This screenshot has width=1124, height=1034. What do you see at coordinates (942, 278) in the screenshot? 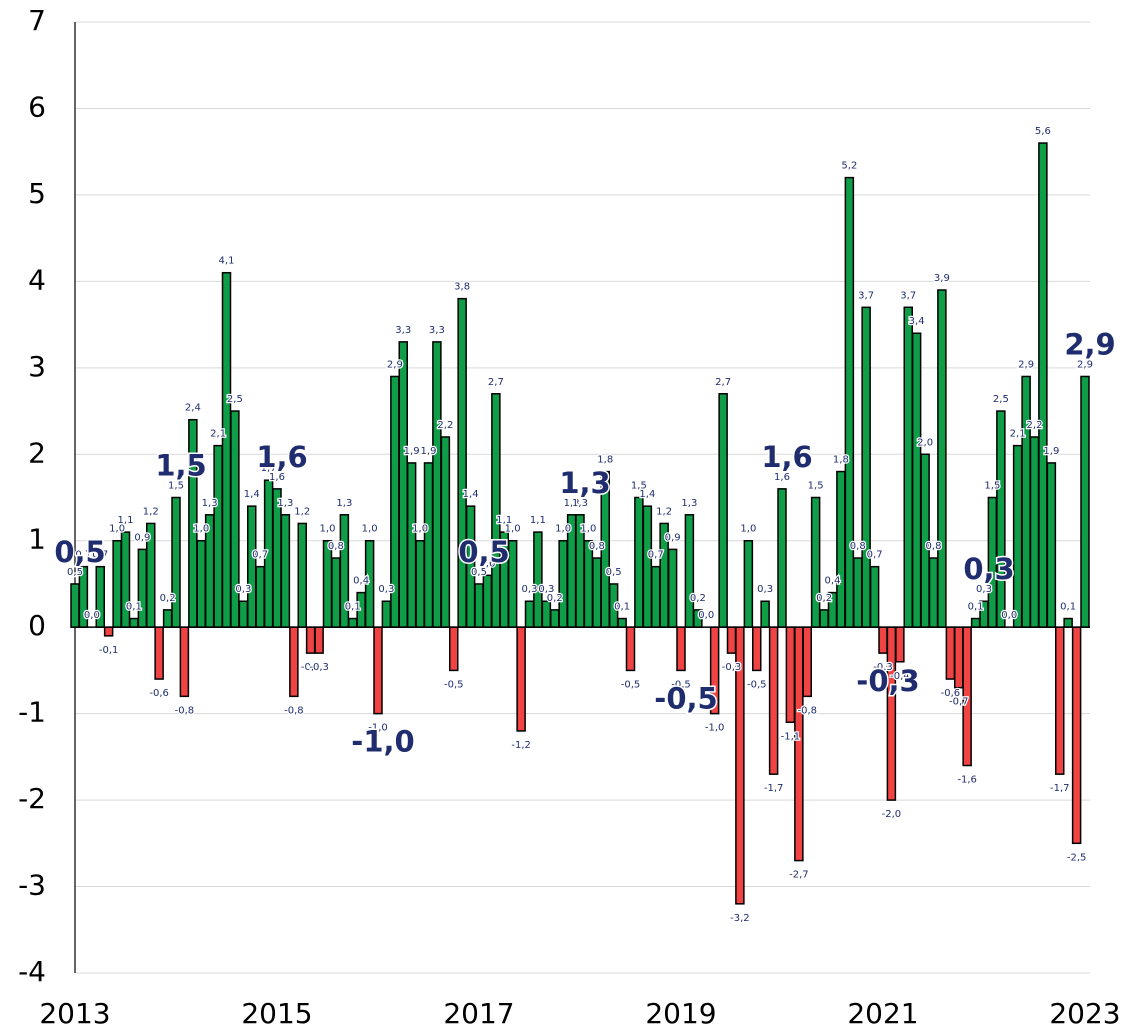
I see `value-label: 3,9` at bounding box center [942, 278].